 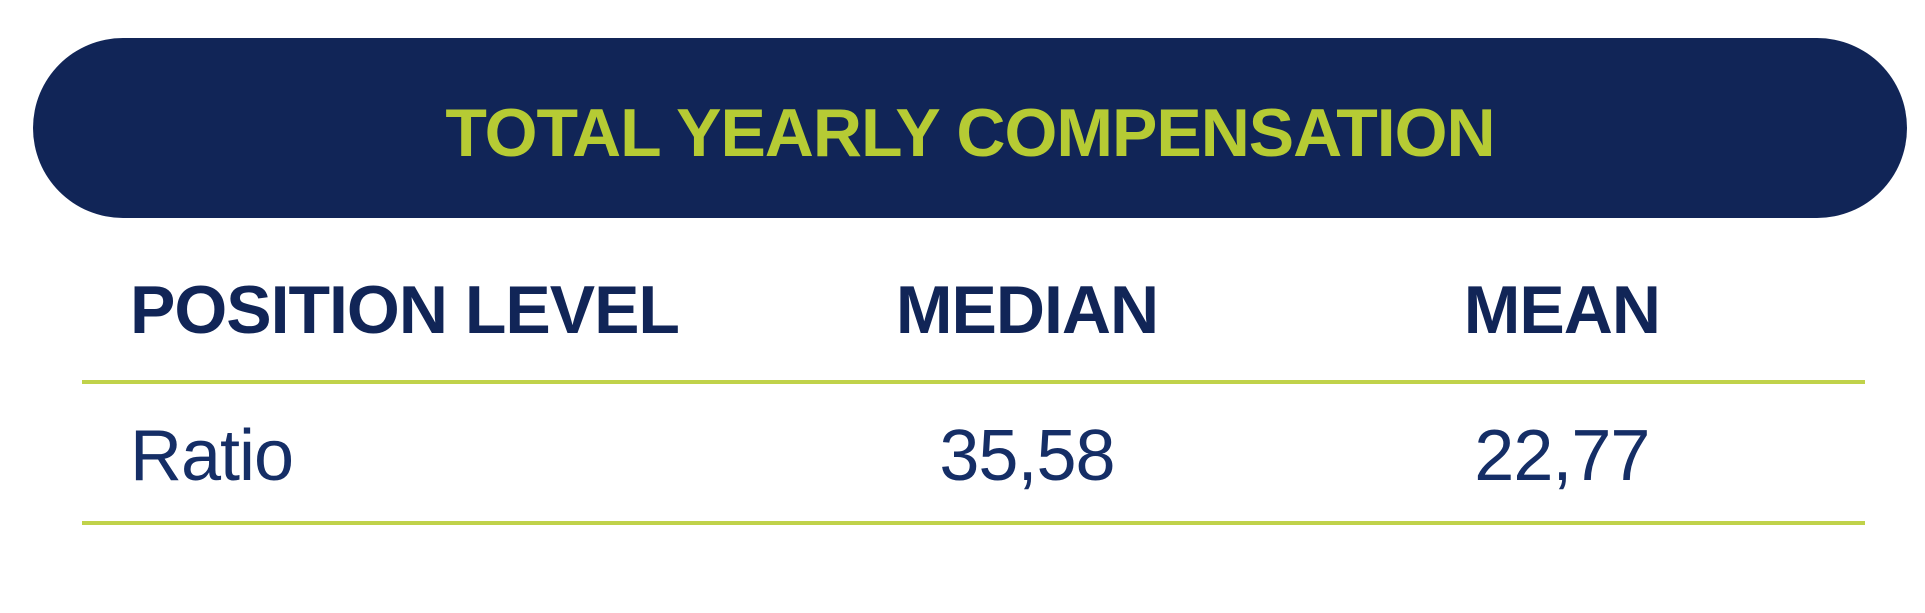 I want to click on column-header-position-level: POSITION LEVEL, so click(x=405, y=310).